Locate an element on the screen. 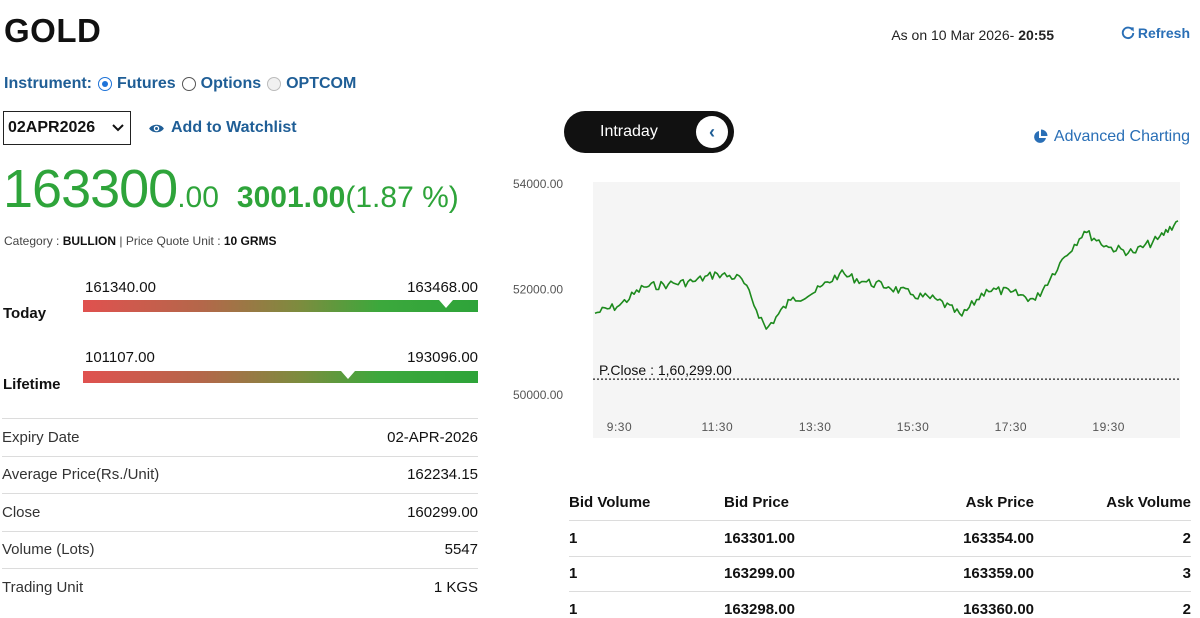  category-value: BULLION is located at coordinates (89, 241).